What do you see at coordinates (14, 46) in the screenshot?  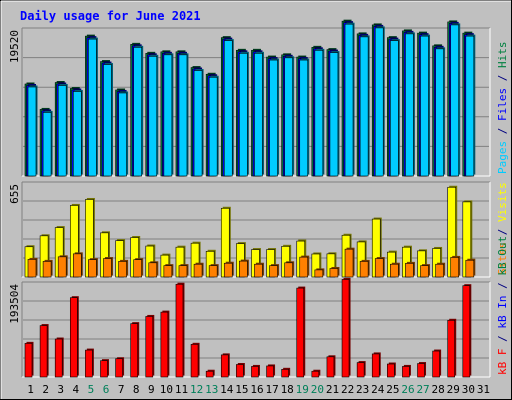 I see `y-max-label: 19520` at bounding box center [14, 46].